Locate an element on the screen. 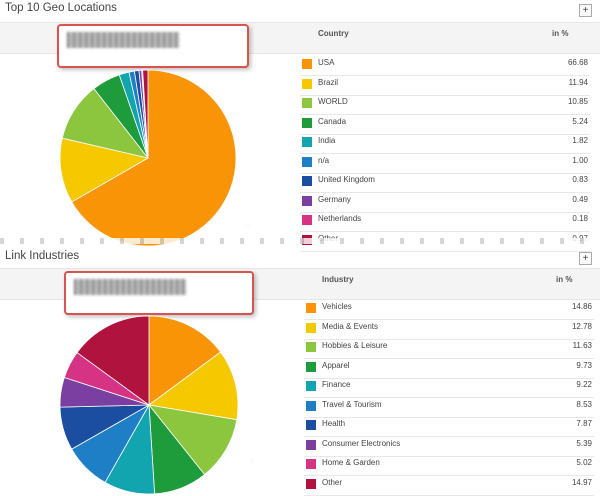  category-label: Vehicles is located at coordinates (337, 306).